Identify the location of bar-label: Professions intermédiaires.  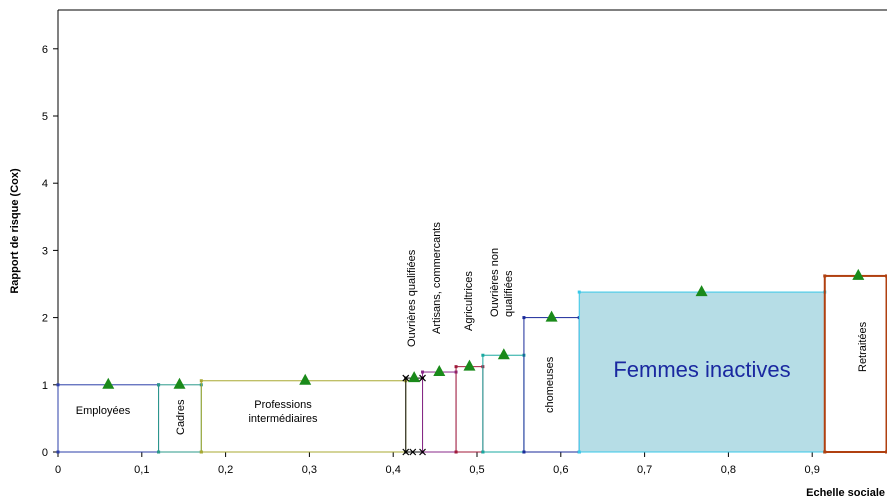
(283, 412).